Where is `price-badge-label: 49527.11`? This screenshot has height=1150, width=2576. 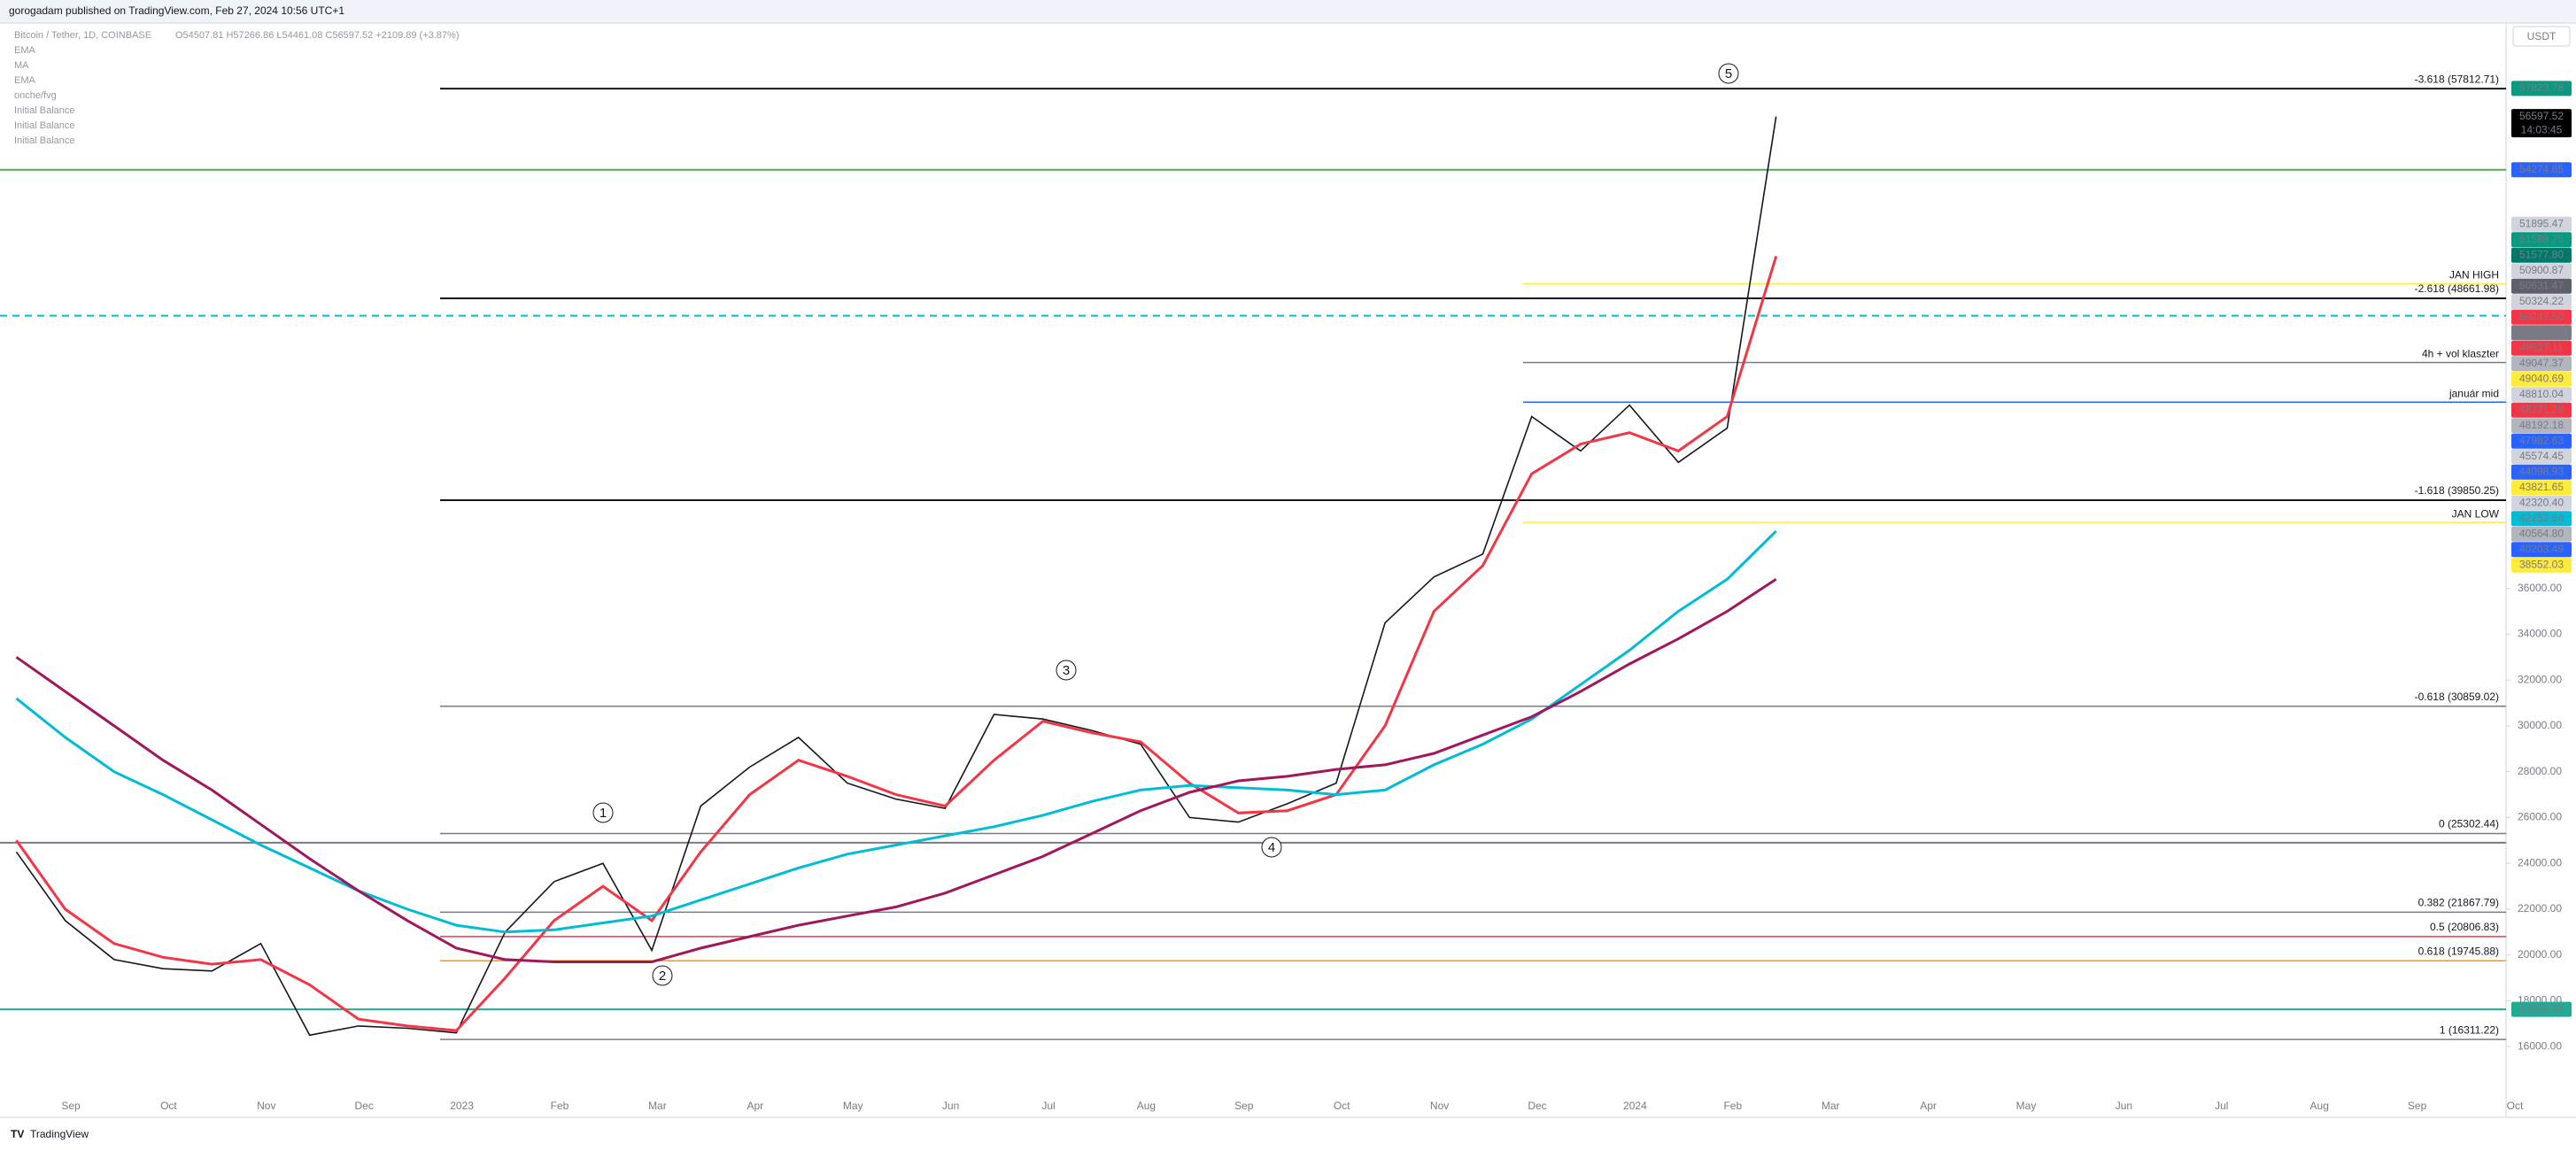 price-badge-label: 49527.11 is located at coordinates (2541, 347).